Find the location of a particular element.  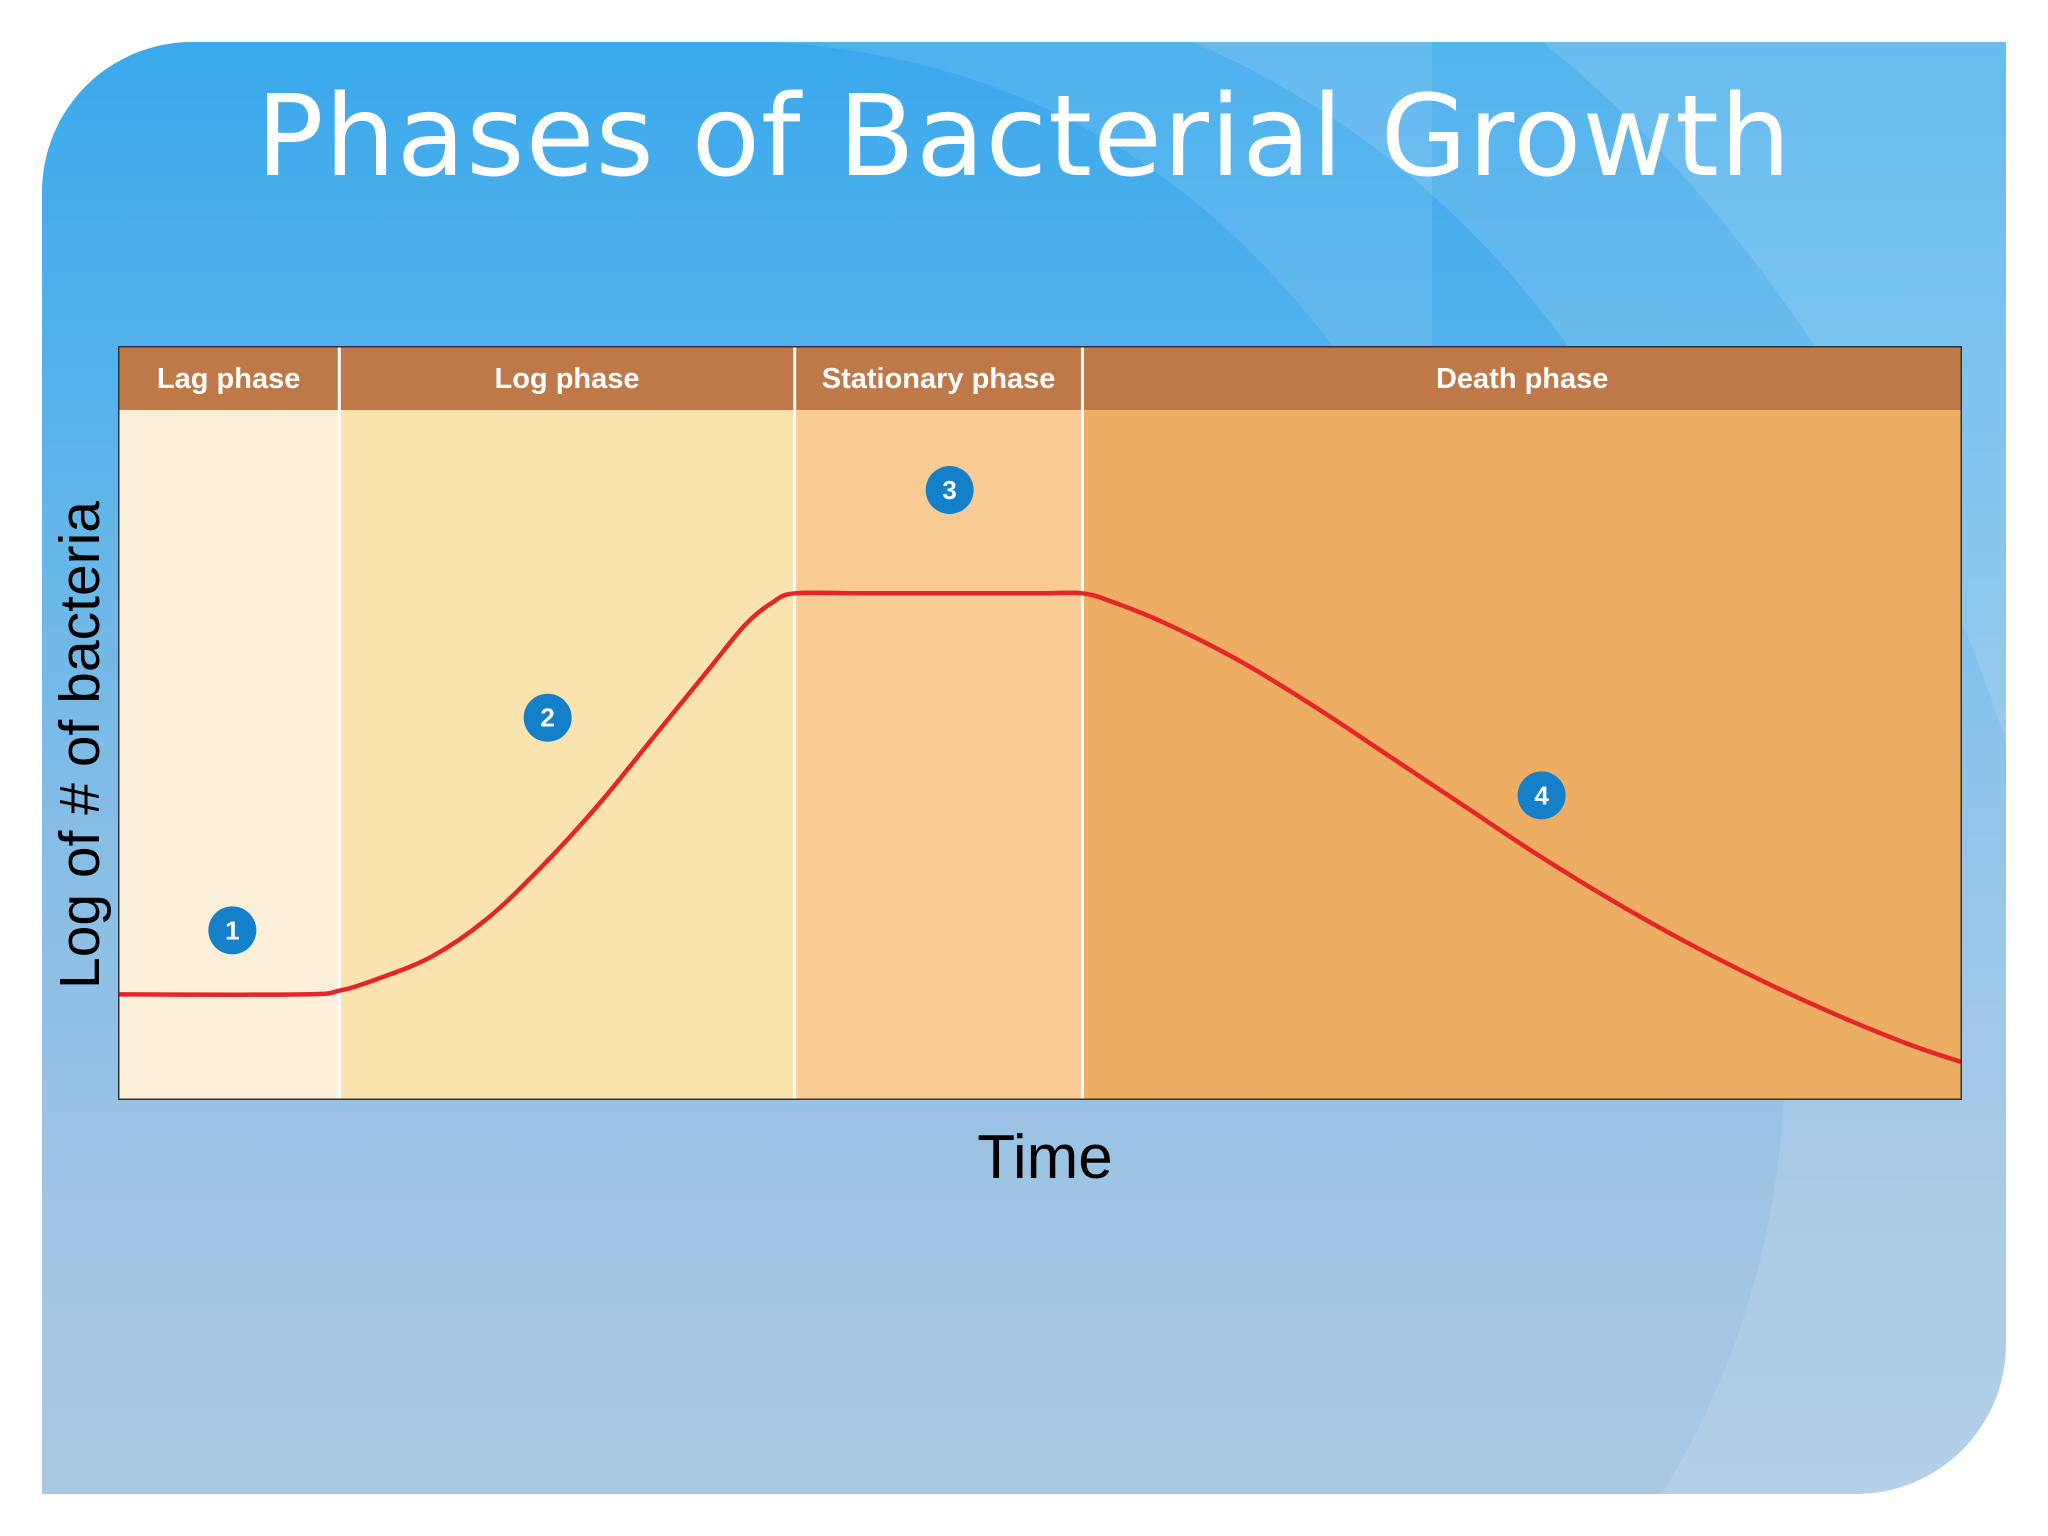

phase-label: Lag phase is located at coordinates (228, 379).